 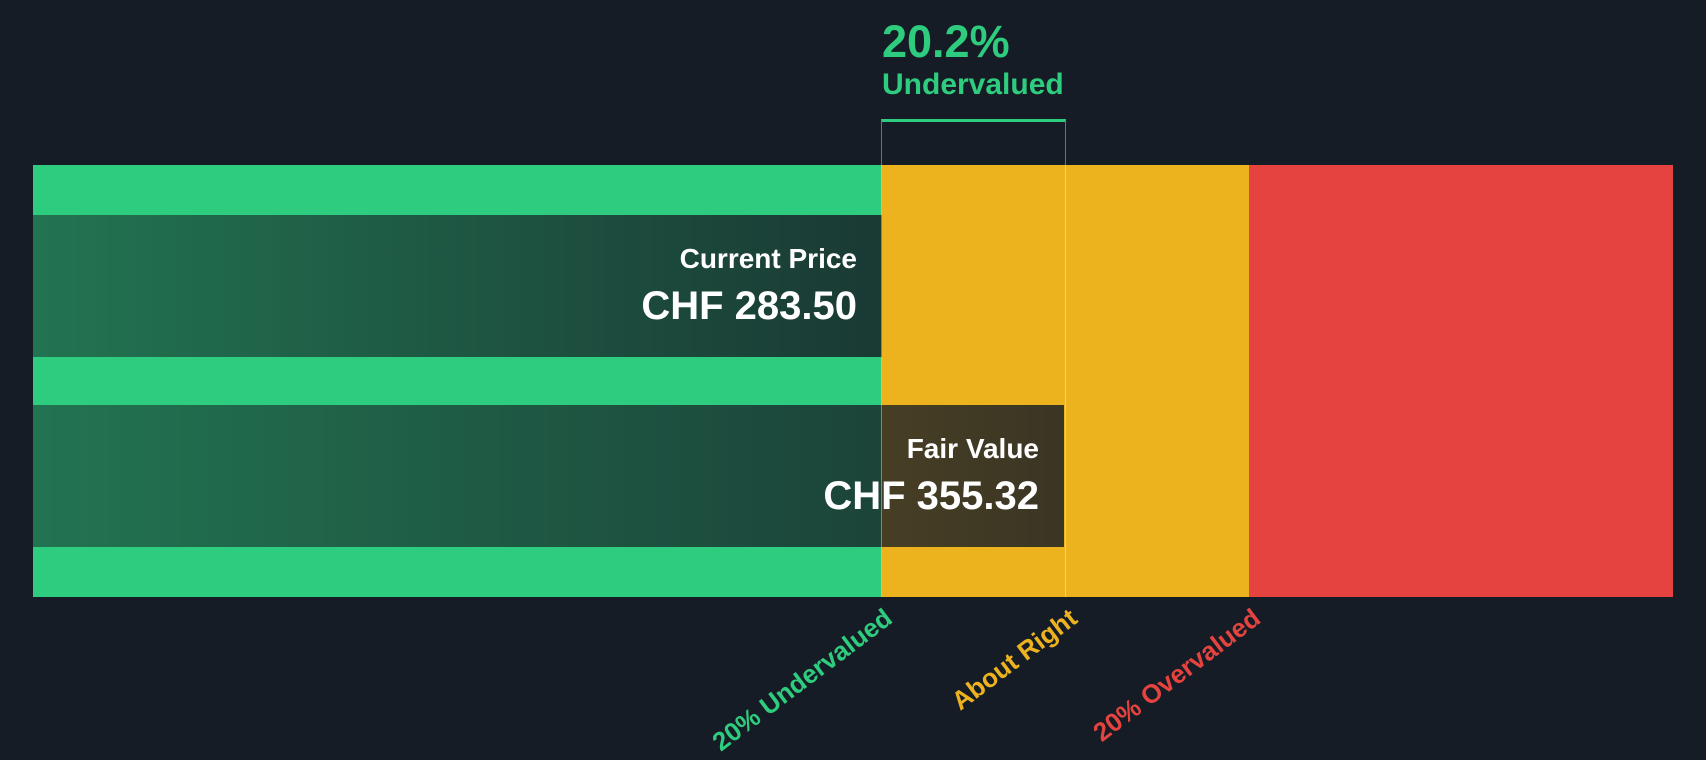 I want to click on current-price-label: Current Price, so click(x=768, y=258).